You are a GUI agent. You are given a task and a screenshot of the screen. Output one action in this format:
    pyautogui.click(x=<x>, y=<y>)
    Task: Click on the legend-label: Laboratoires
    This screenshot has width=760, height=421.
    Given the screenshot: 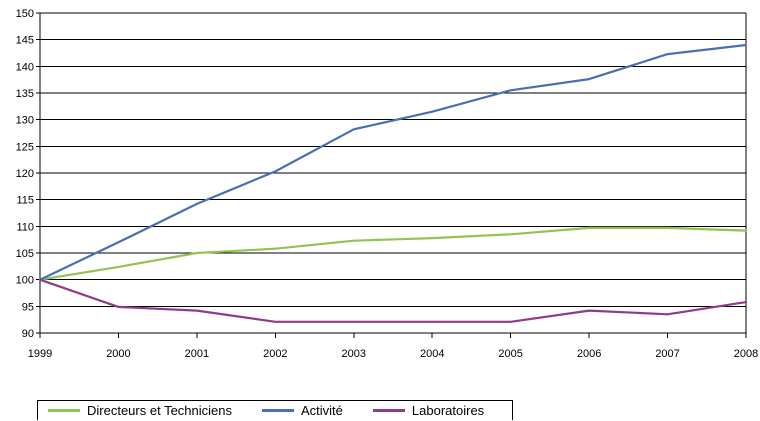 What is the action you would take?
    pyautogui.click(x=448, y=410)
    